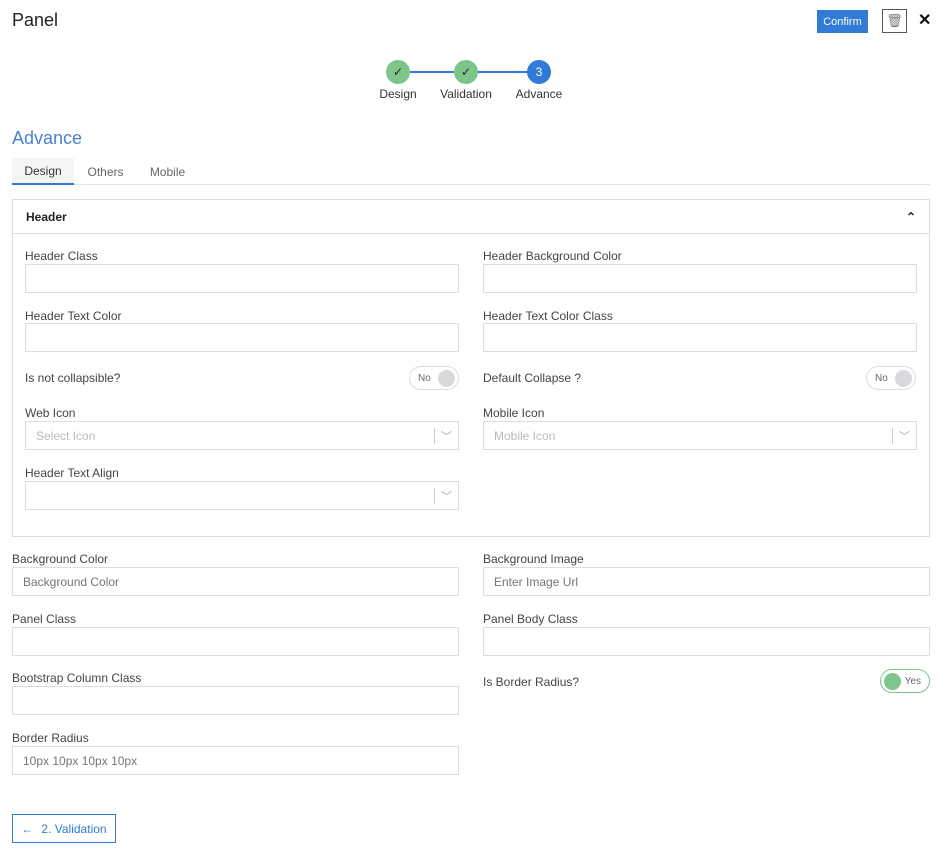 The width and height of the screenshot is (942, 852). Describe the element at coordinates (471, 216) in the screenshot. I see `header-card-toggle: Header ⌃` at that location.